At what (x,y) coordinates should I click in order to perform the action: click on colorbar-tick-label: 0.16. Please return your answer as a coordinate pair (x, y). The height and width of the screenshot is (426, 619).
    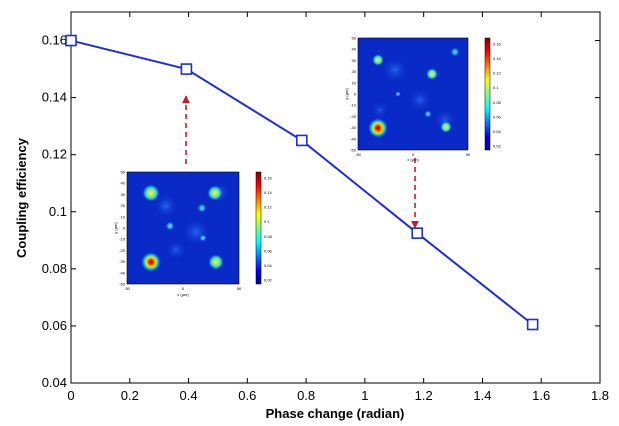
    Looking at the image, I should click on (497, 44).